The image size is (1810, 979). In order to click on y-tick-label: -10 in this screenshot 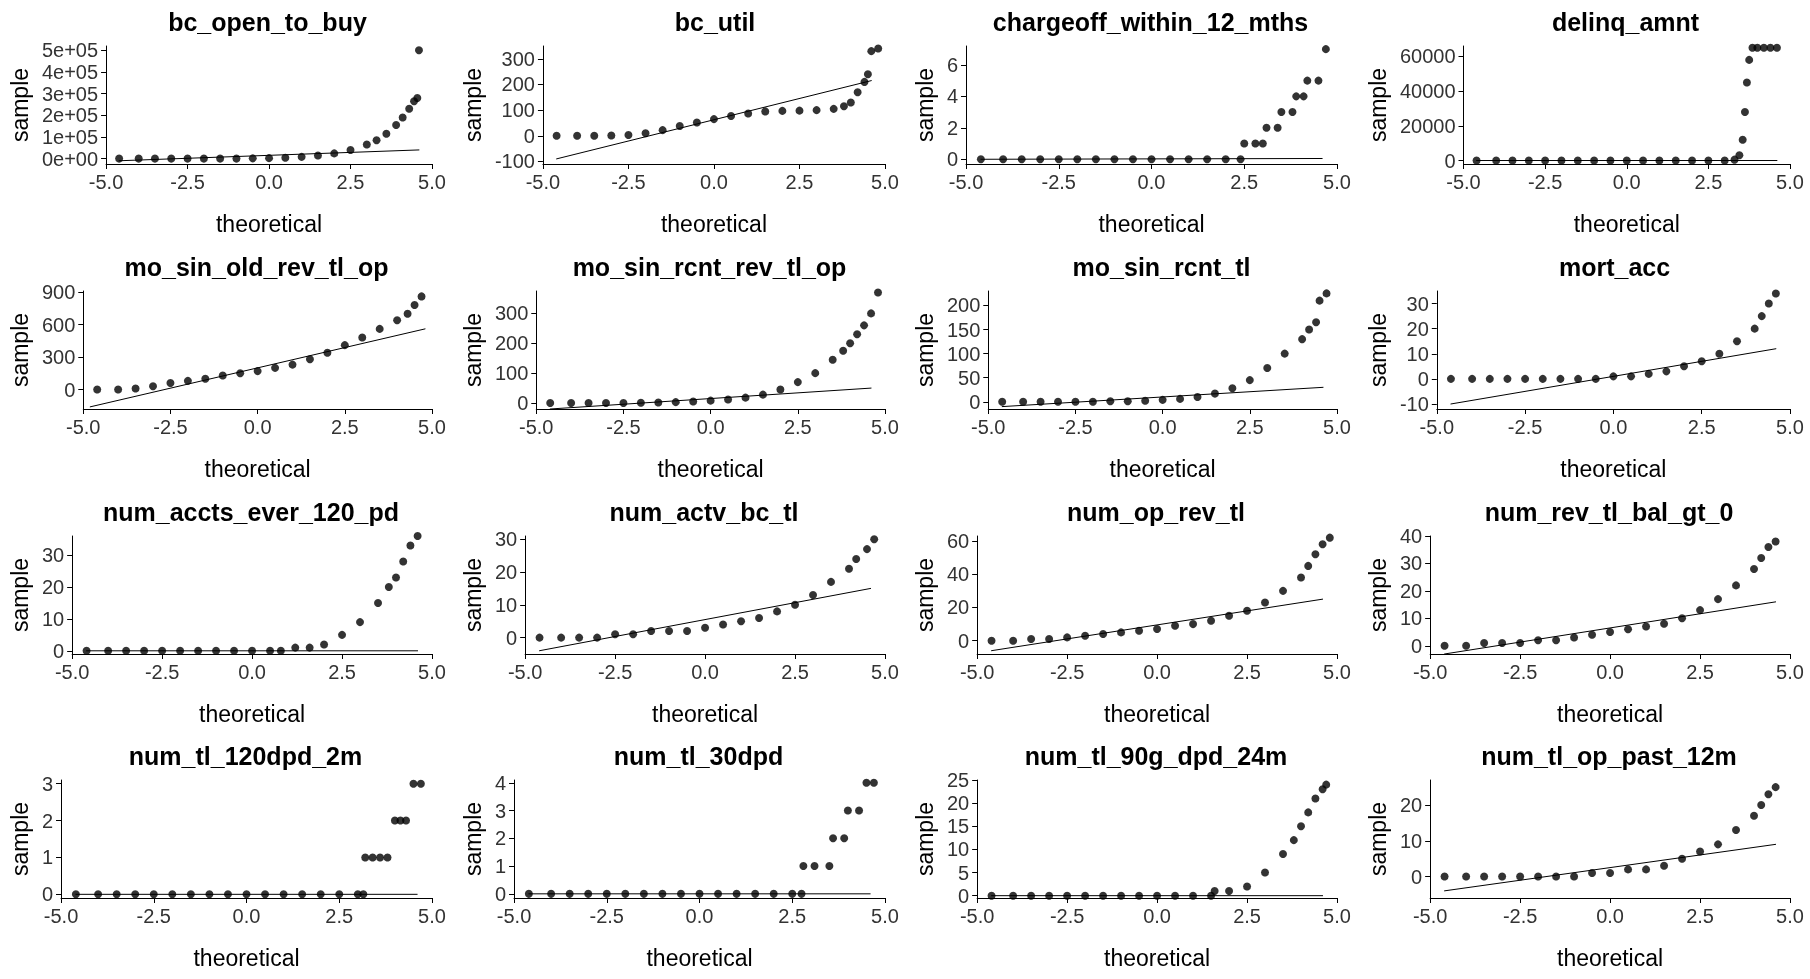, I will do `click(1414, 403)`.